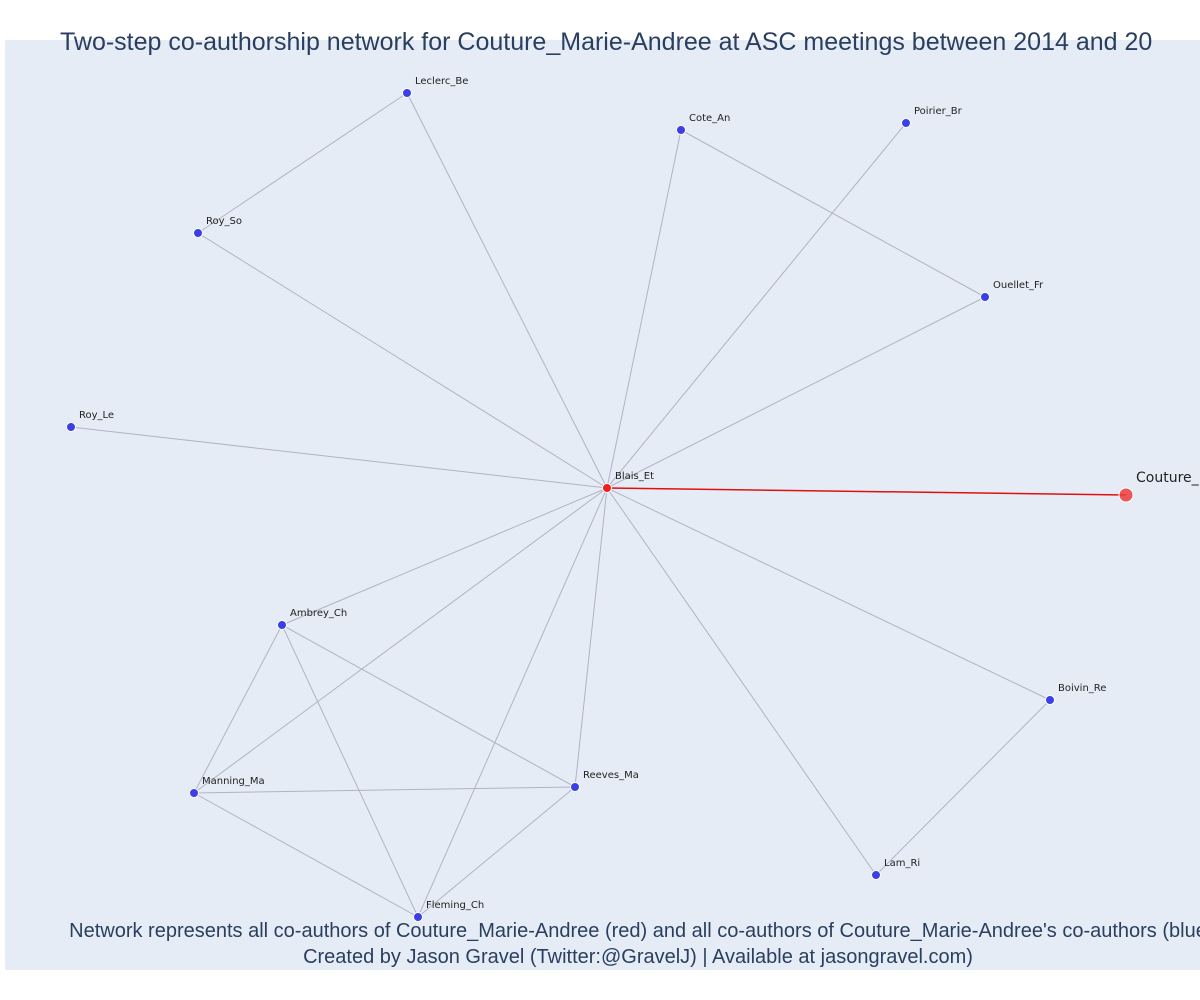 The height and width of the screenshot is (1000, 1200). Describe the element at coordinates (306, 855) in the screenshot. I see `edge-Manning_Ma-Fleming_Ch` at that location.